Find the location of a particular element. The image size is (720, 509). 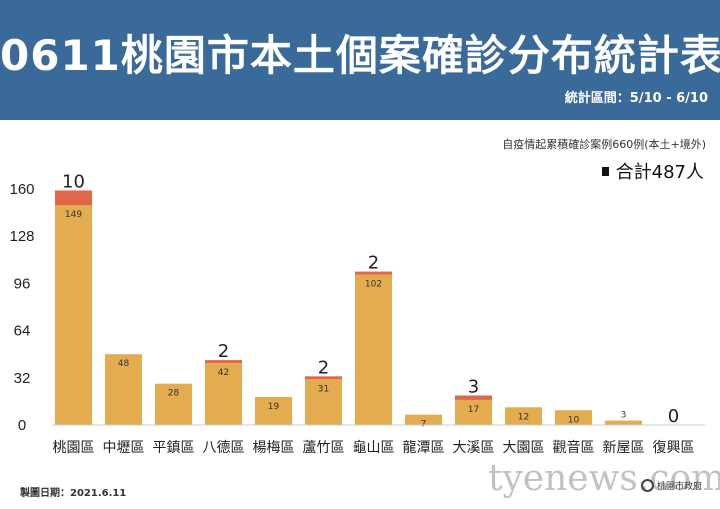

y-tick-label: 128 is located at coordinates (21, 236).